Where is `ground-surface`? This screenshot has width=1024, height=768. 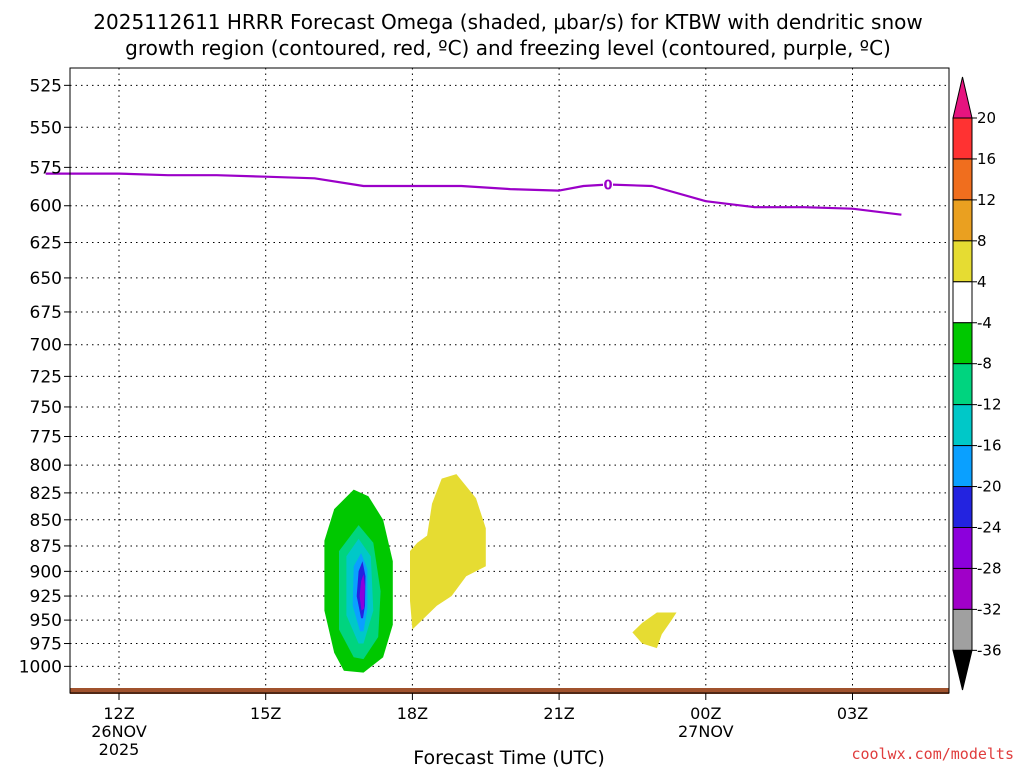
ground-surface is located at coordinates (509, 691).